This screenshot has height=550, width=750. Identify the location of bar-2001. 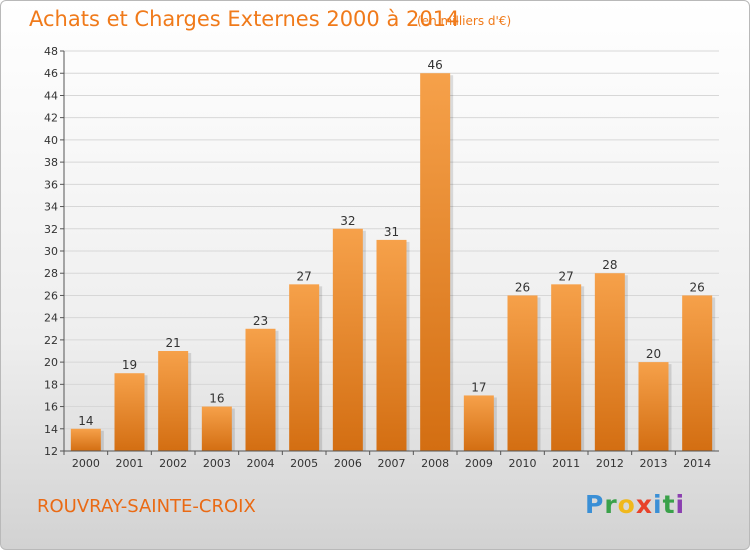
(129, 412).